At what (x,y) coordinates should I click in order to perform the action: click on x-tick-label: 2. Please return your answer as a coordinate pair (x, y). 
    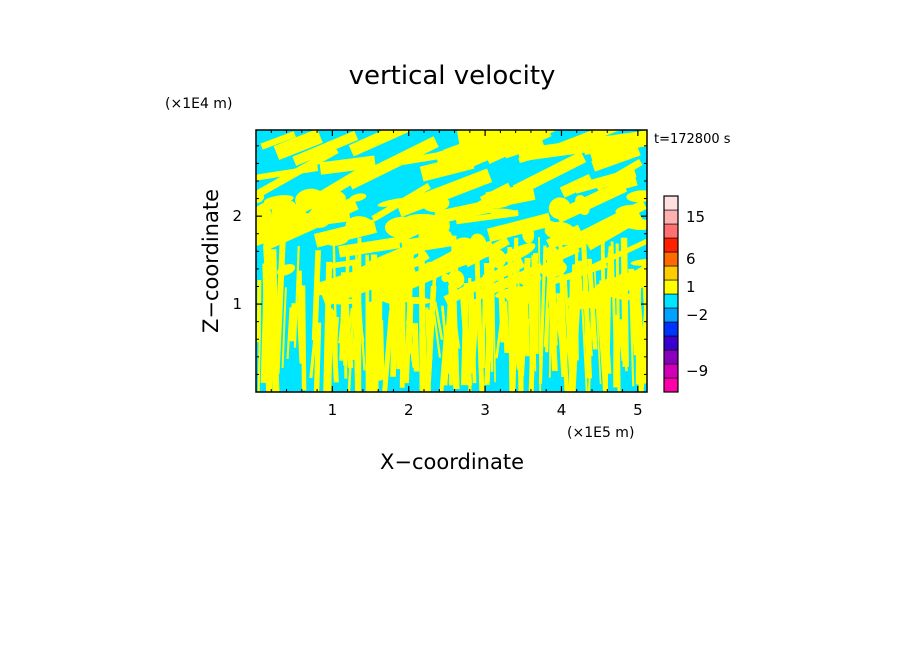
    Looking at the image, I should click on (409, 410).